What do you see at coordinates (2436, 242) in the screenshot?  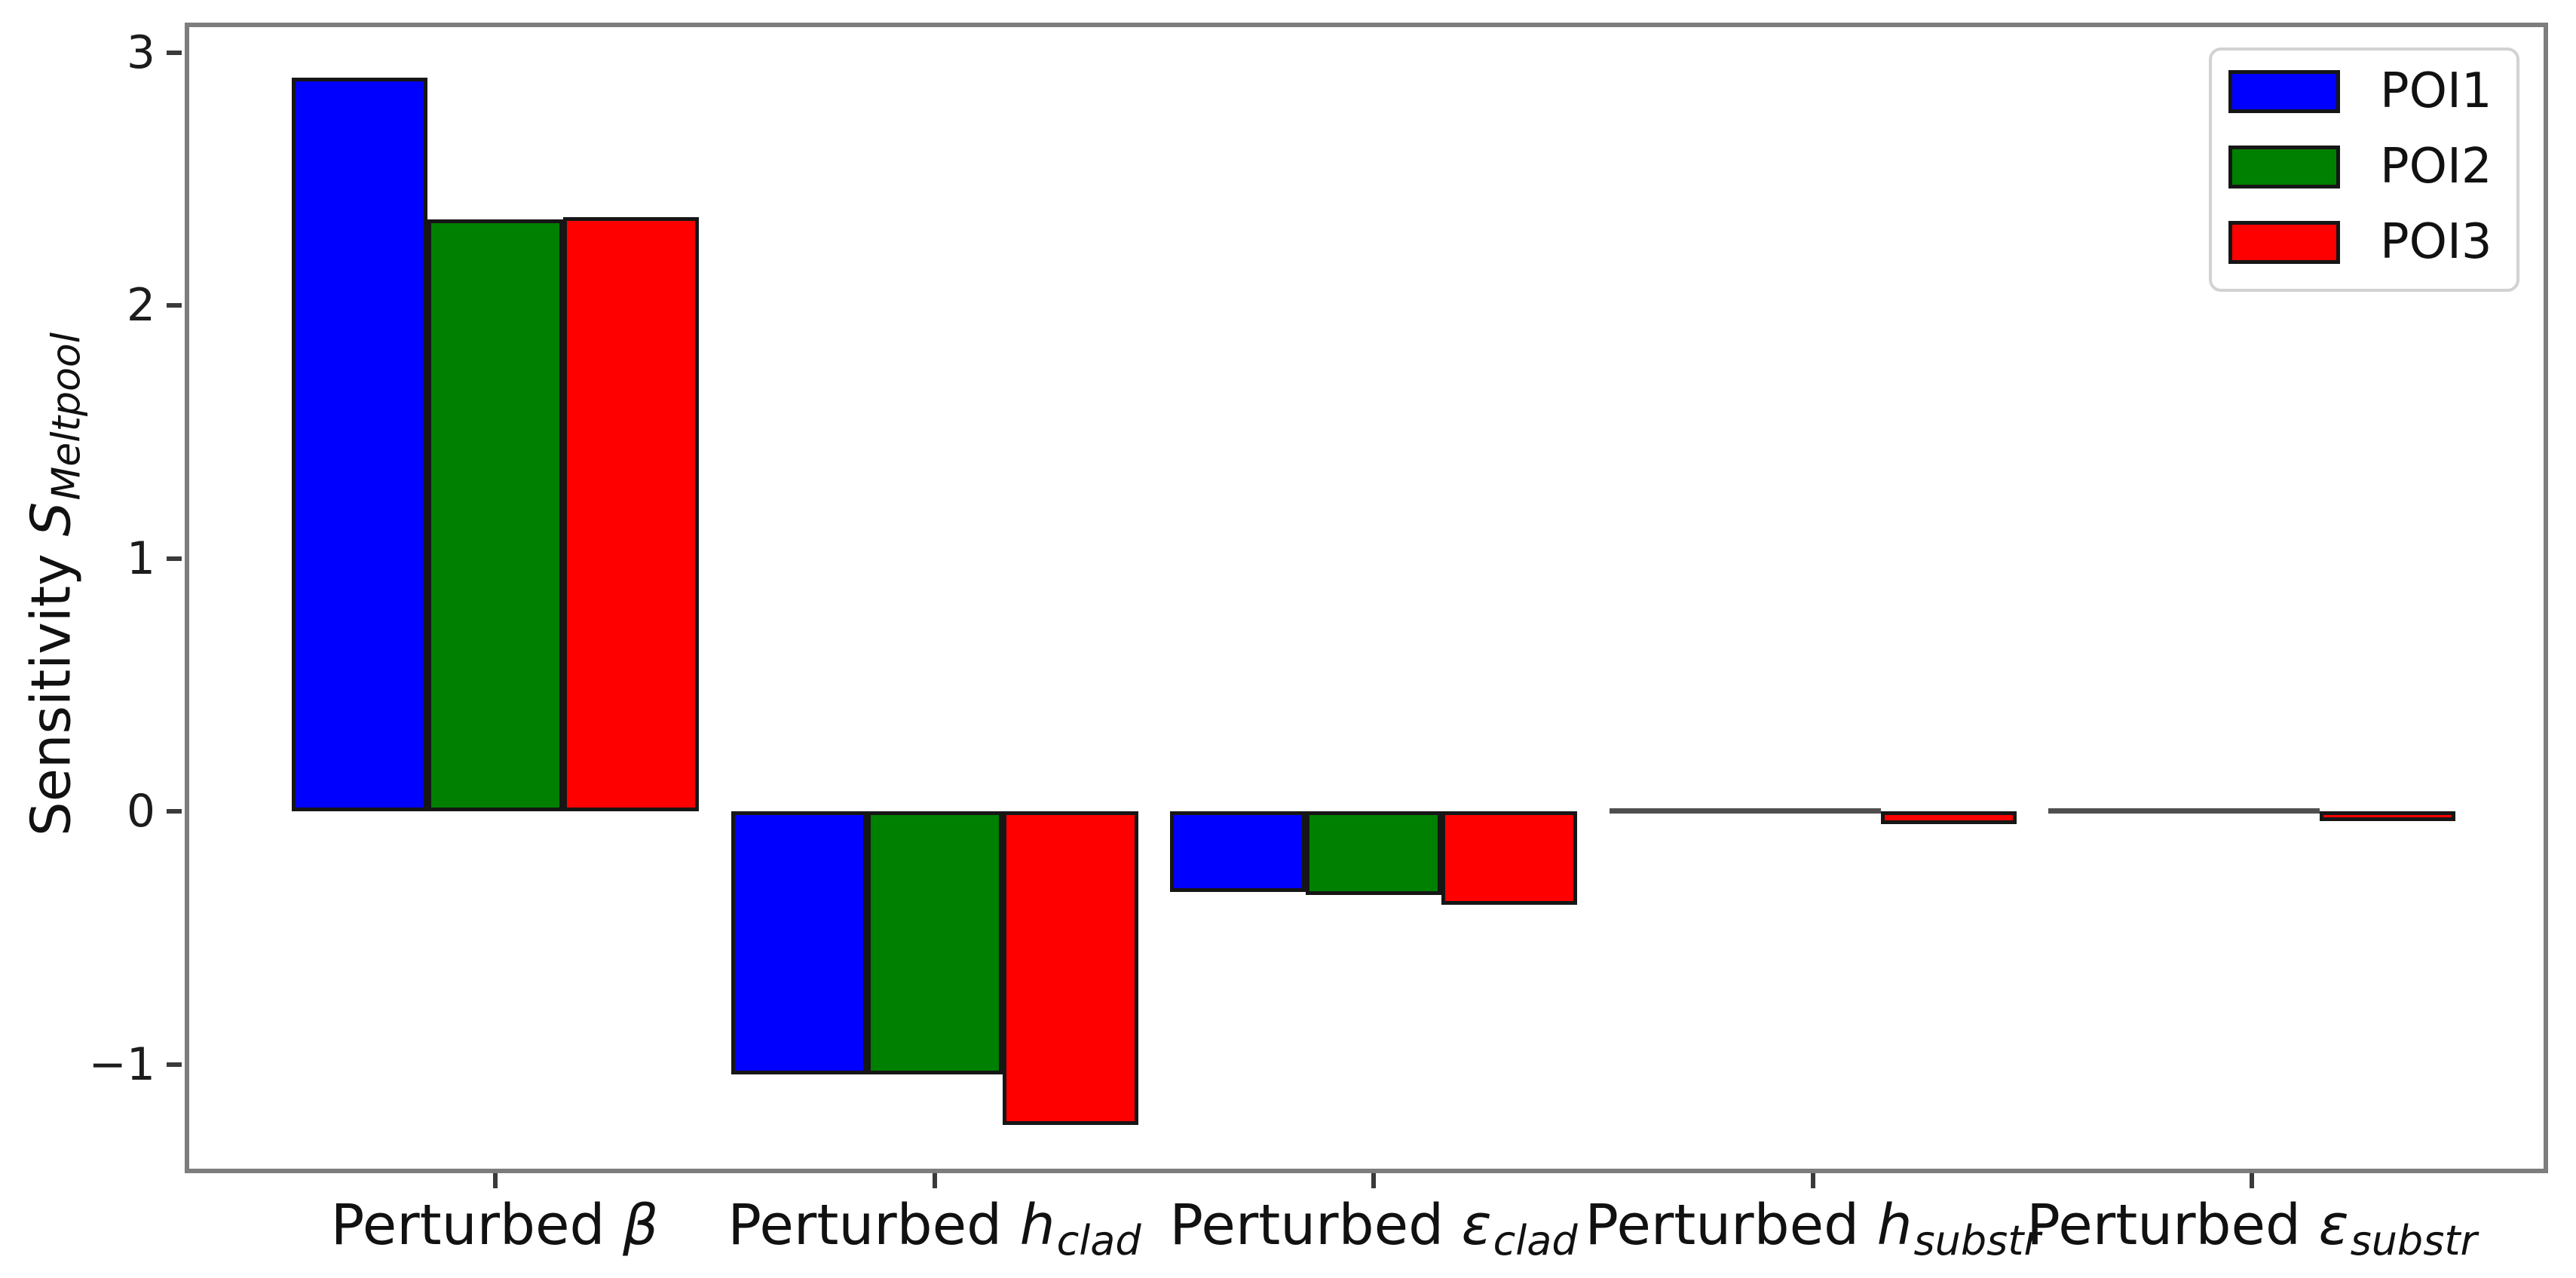 I see `legend-label-POI3: POI3` at bounding box center [2436, 242].